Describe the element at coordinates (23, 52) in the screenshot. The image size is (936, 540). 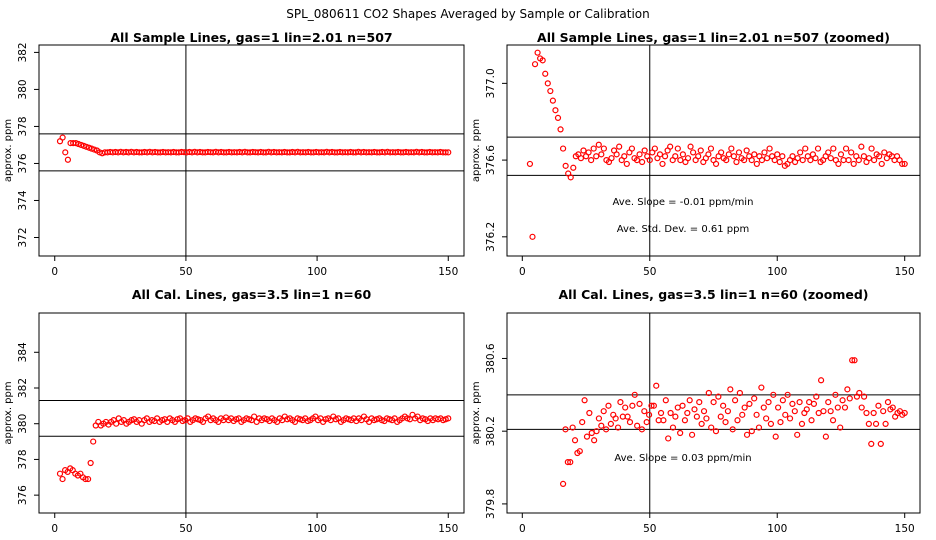
I see `y-tick-label: 382` at that location.